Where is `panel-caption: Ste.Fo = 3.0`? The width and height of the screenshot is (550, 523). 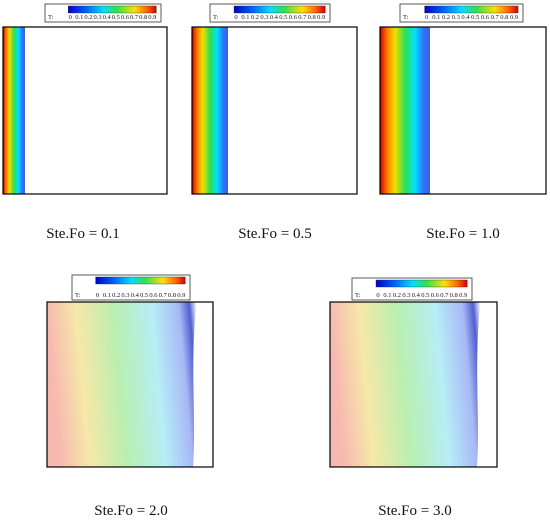
panel-caption: Ste.Fo = 3.0 is located at coordinates (414, 511).